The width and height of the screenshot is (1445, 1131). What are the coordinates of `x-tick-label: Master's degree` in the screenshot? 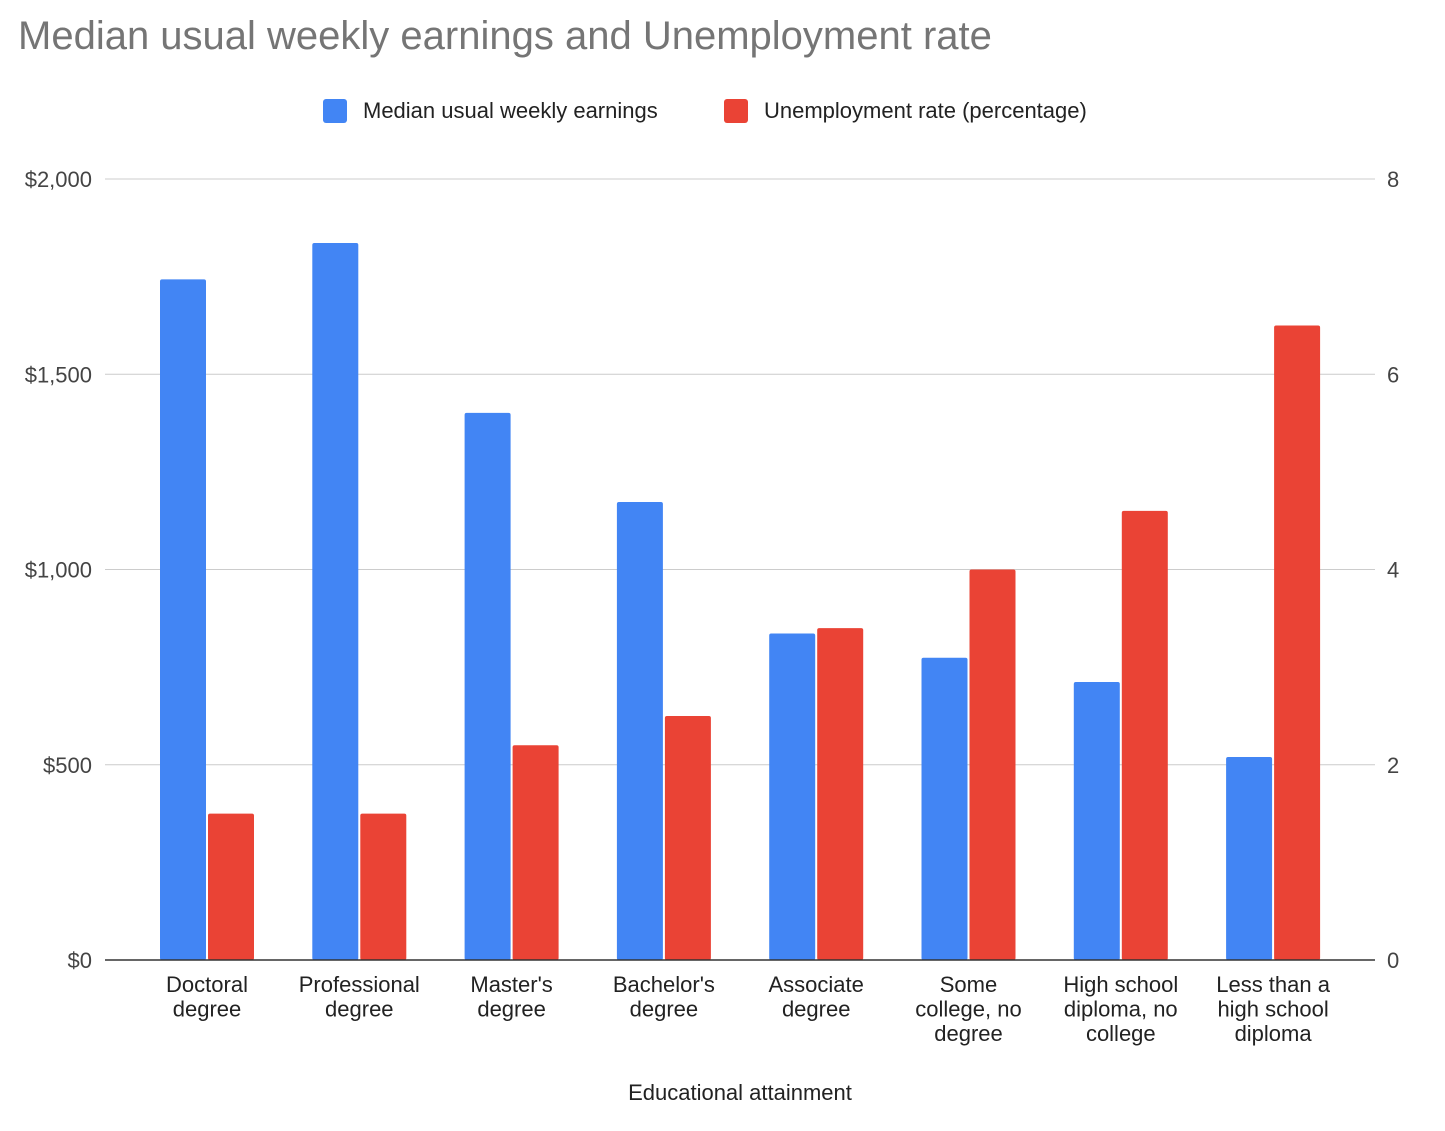 It's located at (511, 997).